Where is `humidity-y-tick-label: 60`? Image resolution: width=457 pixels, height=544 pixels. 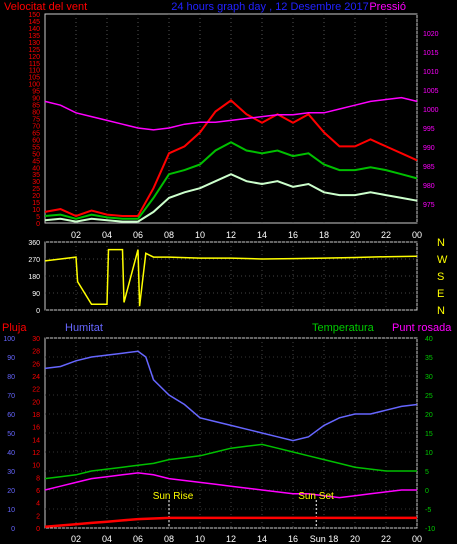 humidity-y-tick-label: 60 is located at coordinates (11, 415).